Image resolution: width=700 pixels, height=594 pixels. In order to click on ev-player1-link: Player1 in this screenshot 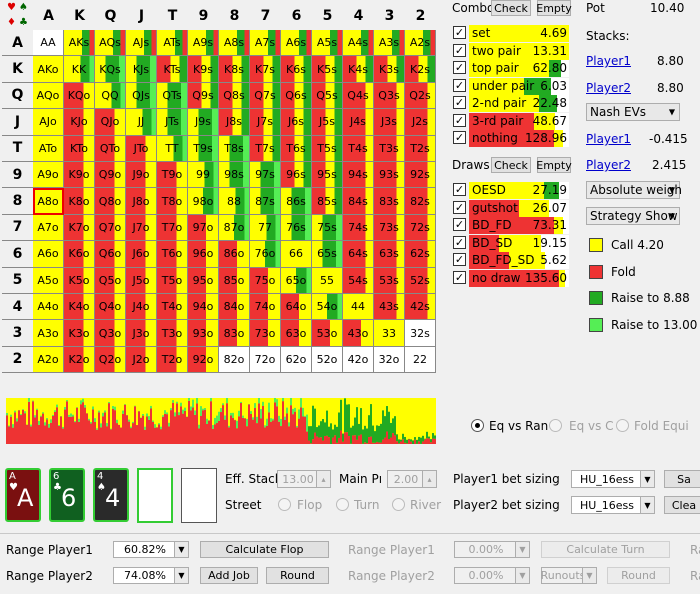, I will do `click(608, 139)`.